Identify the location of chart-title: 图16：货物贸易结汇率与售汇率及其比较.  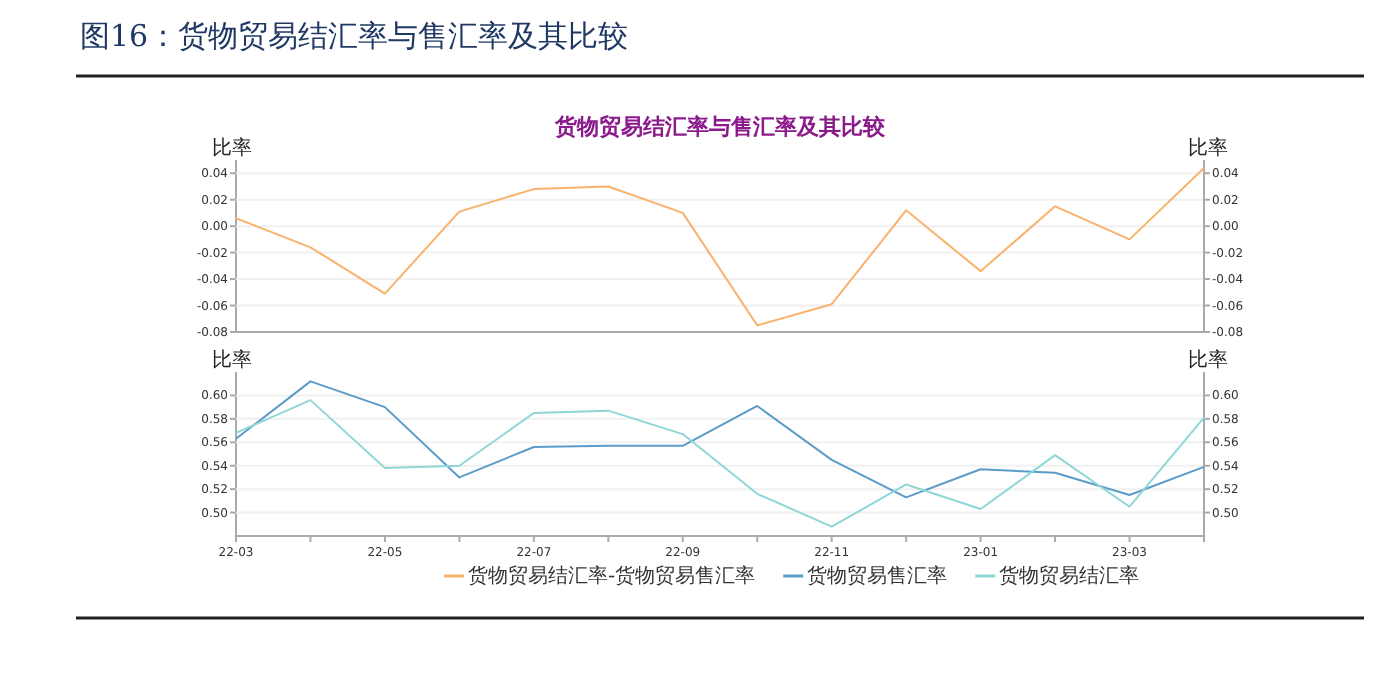
(354, 36).